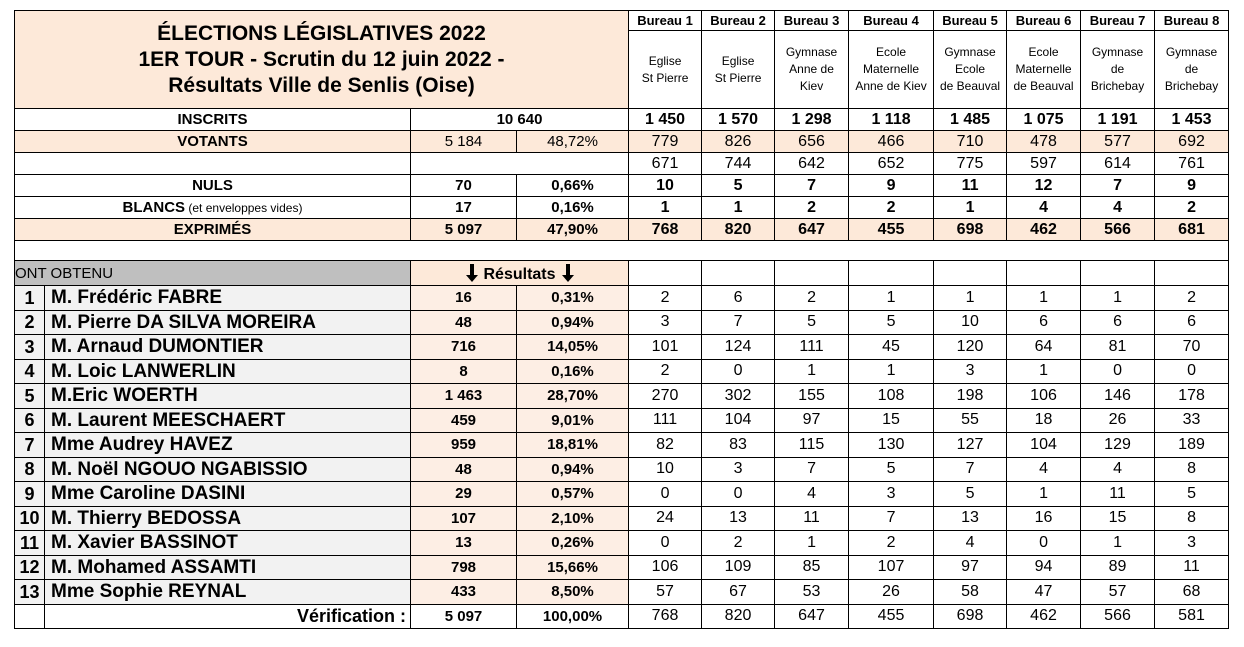 This screenshot has height=647, width=1244. What do you see at coordinates (665, 396) in the screenshot?
I see `bureau-value: 270` at bounding box center [665, 396].